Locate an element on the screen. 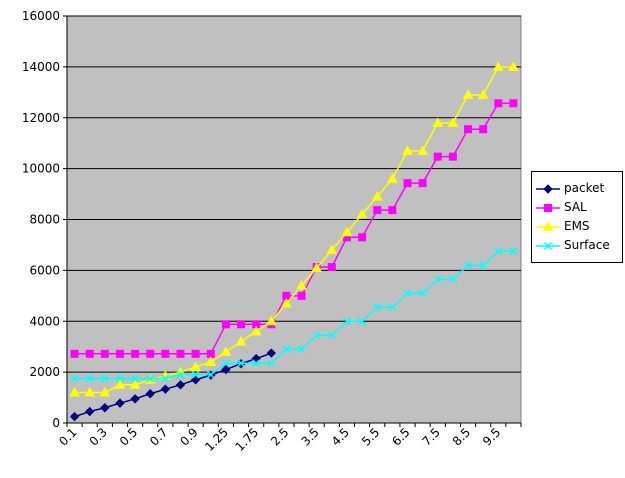 Image resolution: width=625 pixels, height=478 pixels. legend-item-sal: SAL is located at coordinates (577, 208).